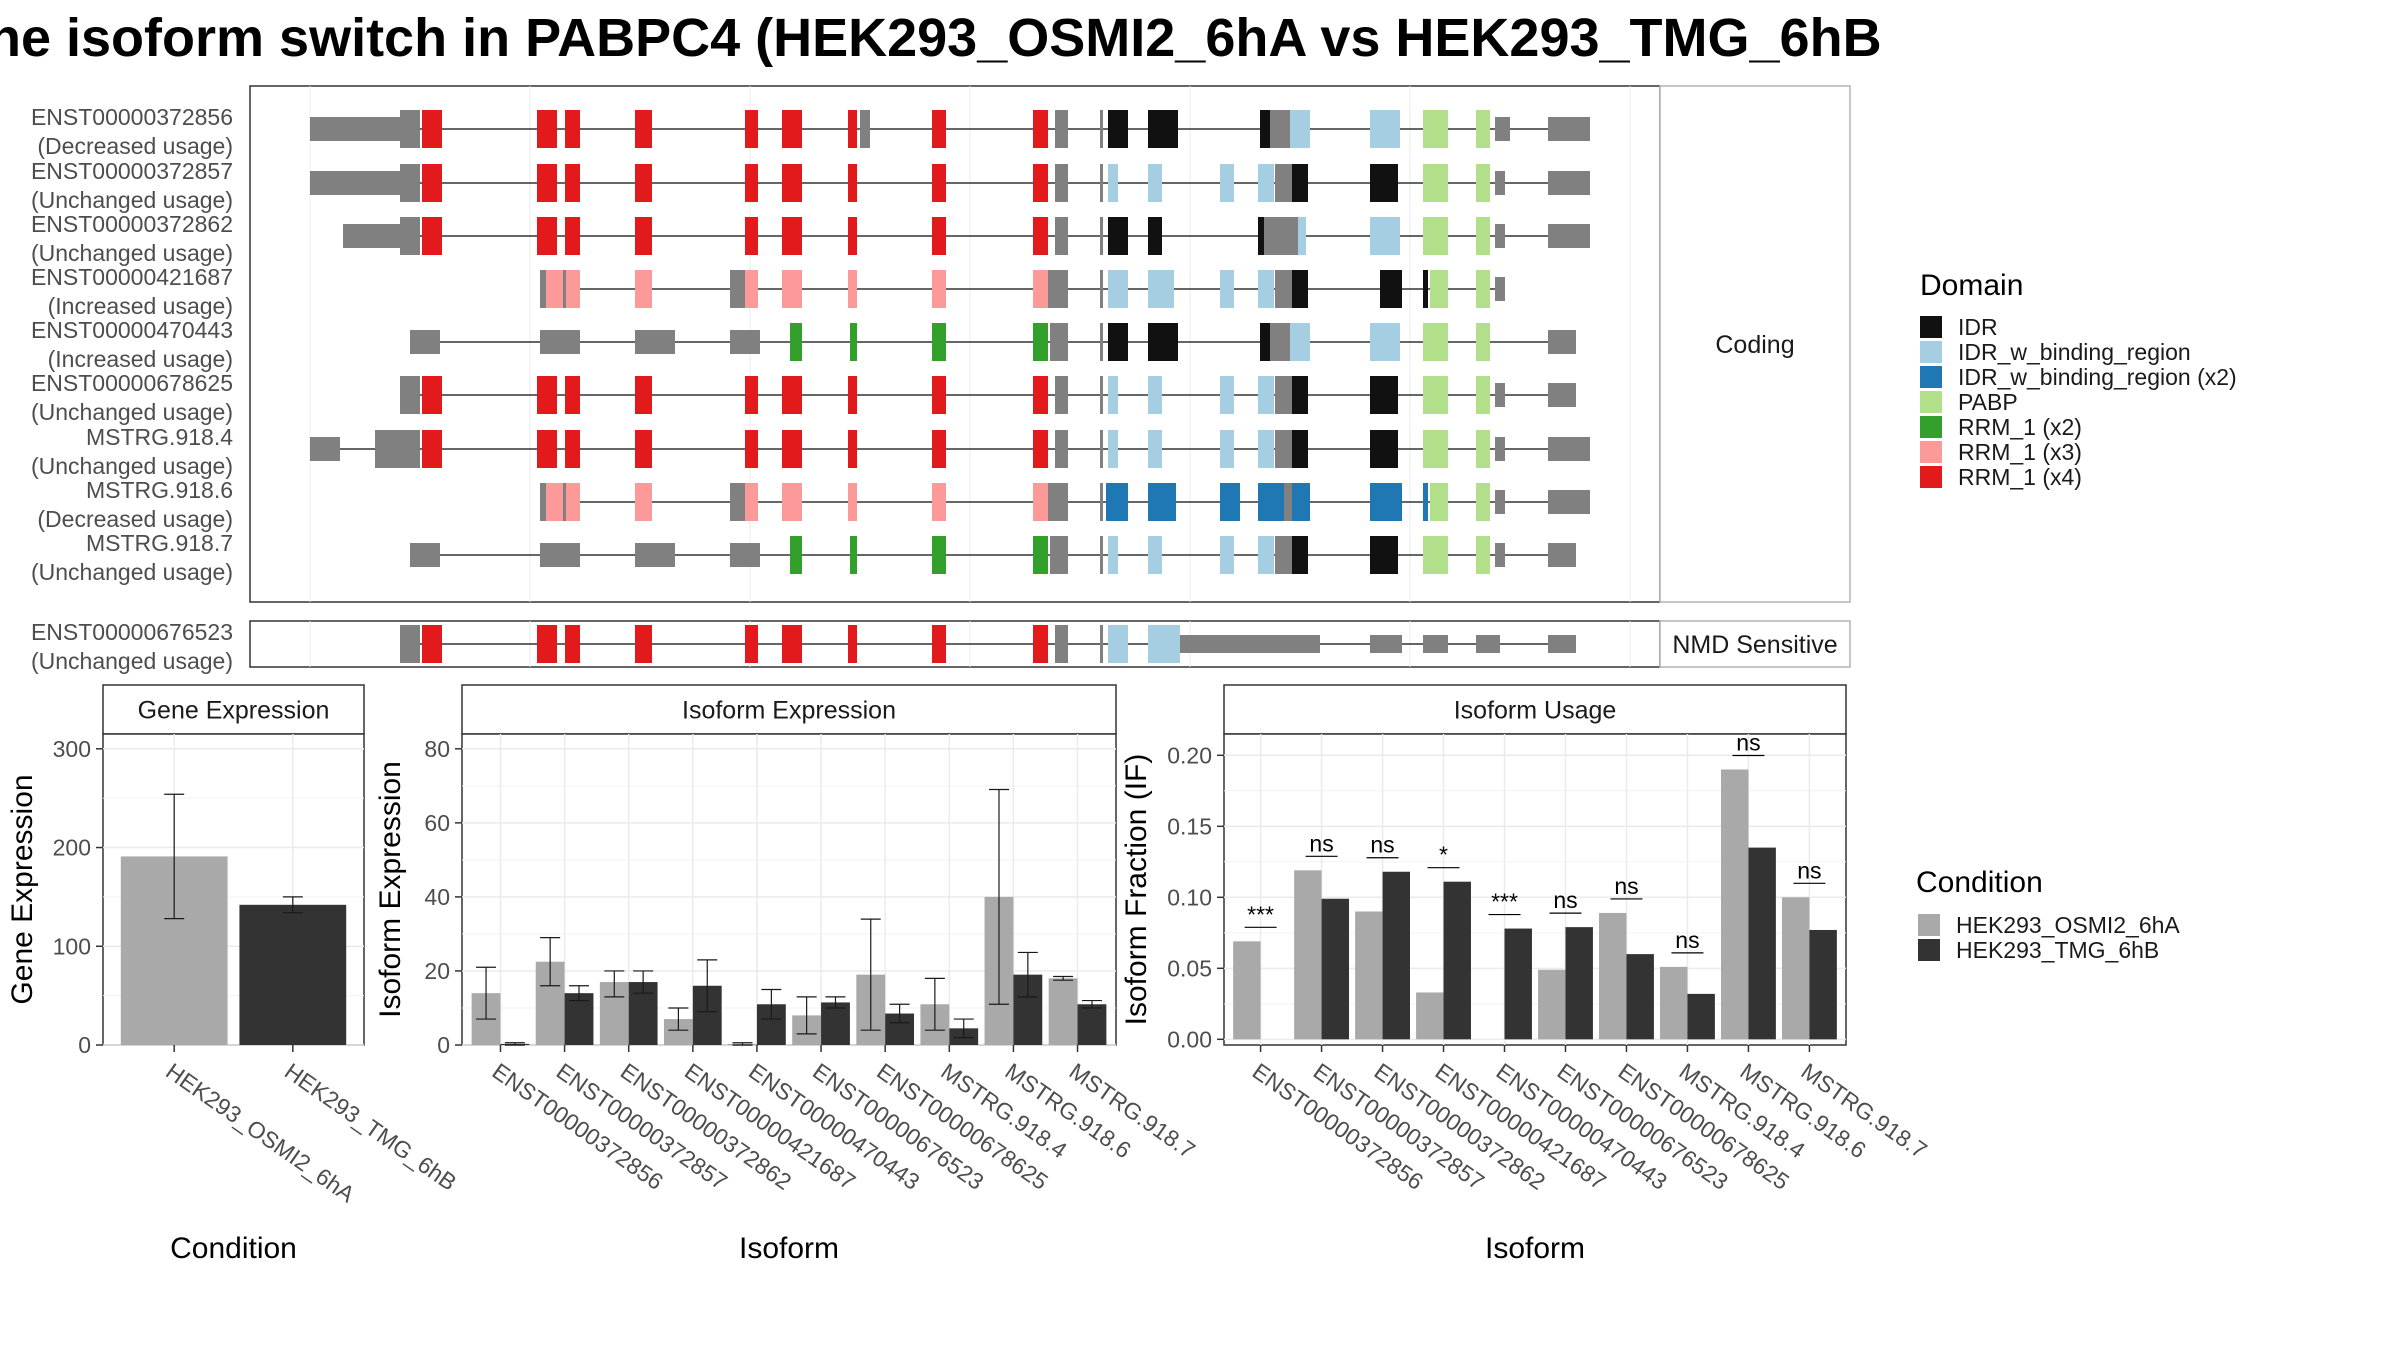 The height and width of the screenshot is (1350, 2400). What do you see at coordinates (2097, 377) in the screenshot?
I see `legend-label: IDR_w_binding_region (x2)` at bounding box center [2097, 377].